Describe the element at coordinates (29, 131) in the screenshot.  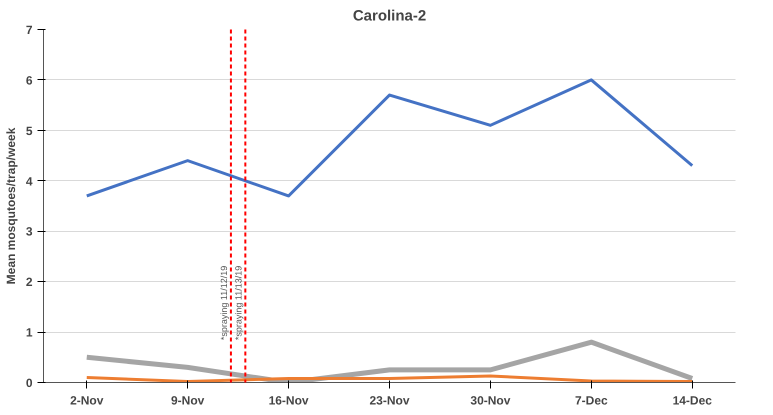
I see `y-tick-label: 5` at that location.